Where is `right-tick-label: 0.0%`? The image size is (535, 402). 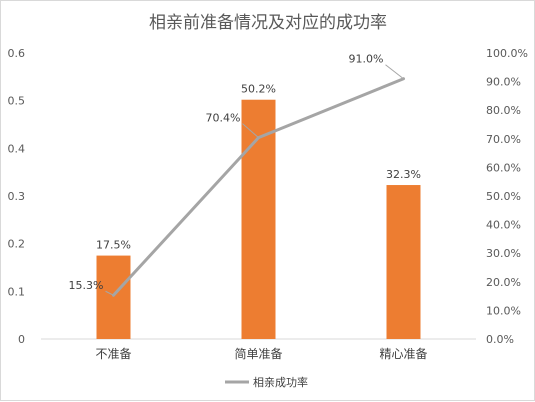
right-tick-label: 0.0% is located at coordinates (500, 339).